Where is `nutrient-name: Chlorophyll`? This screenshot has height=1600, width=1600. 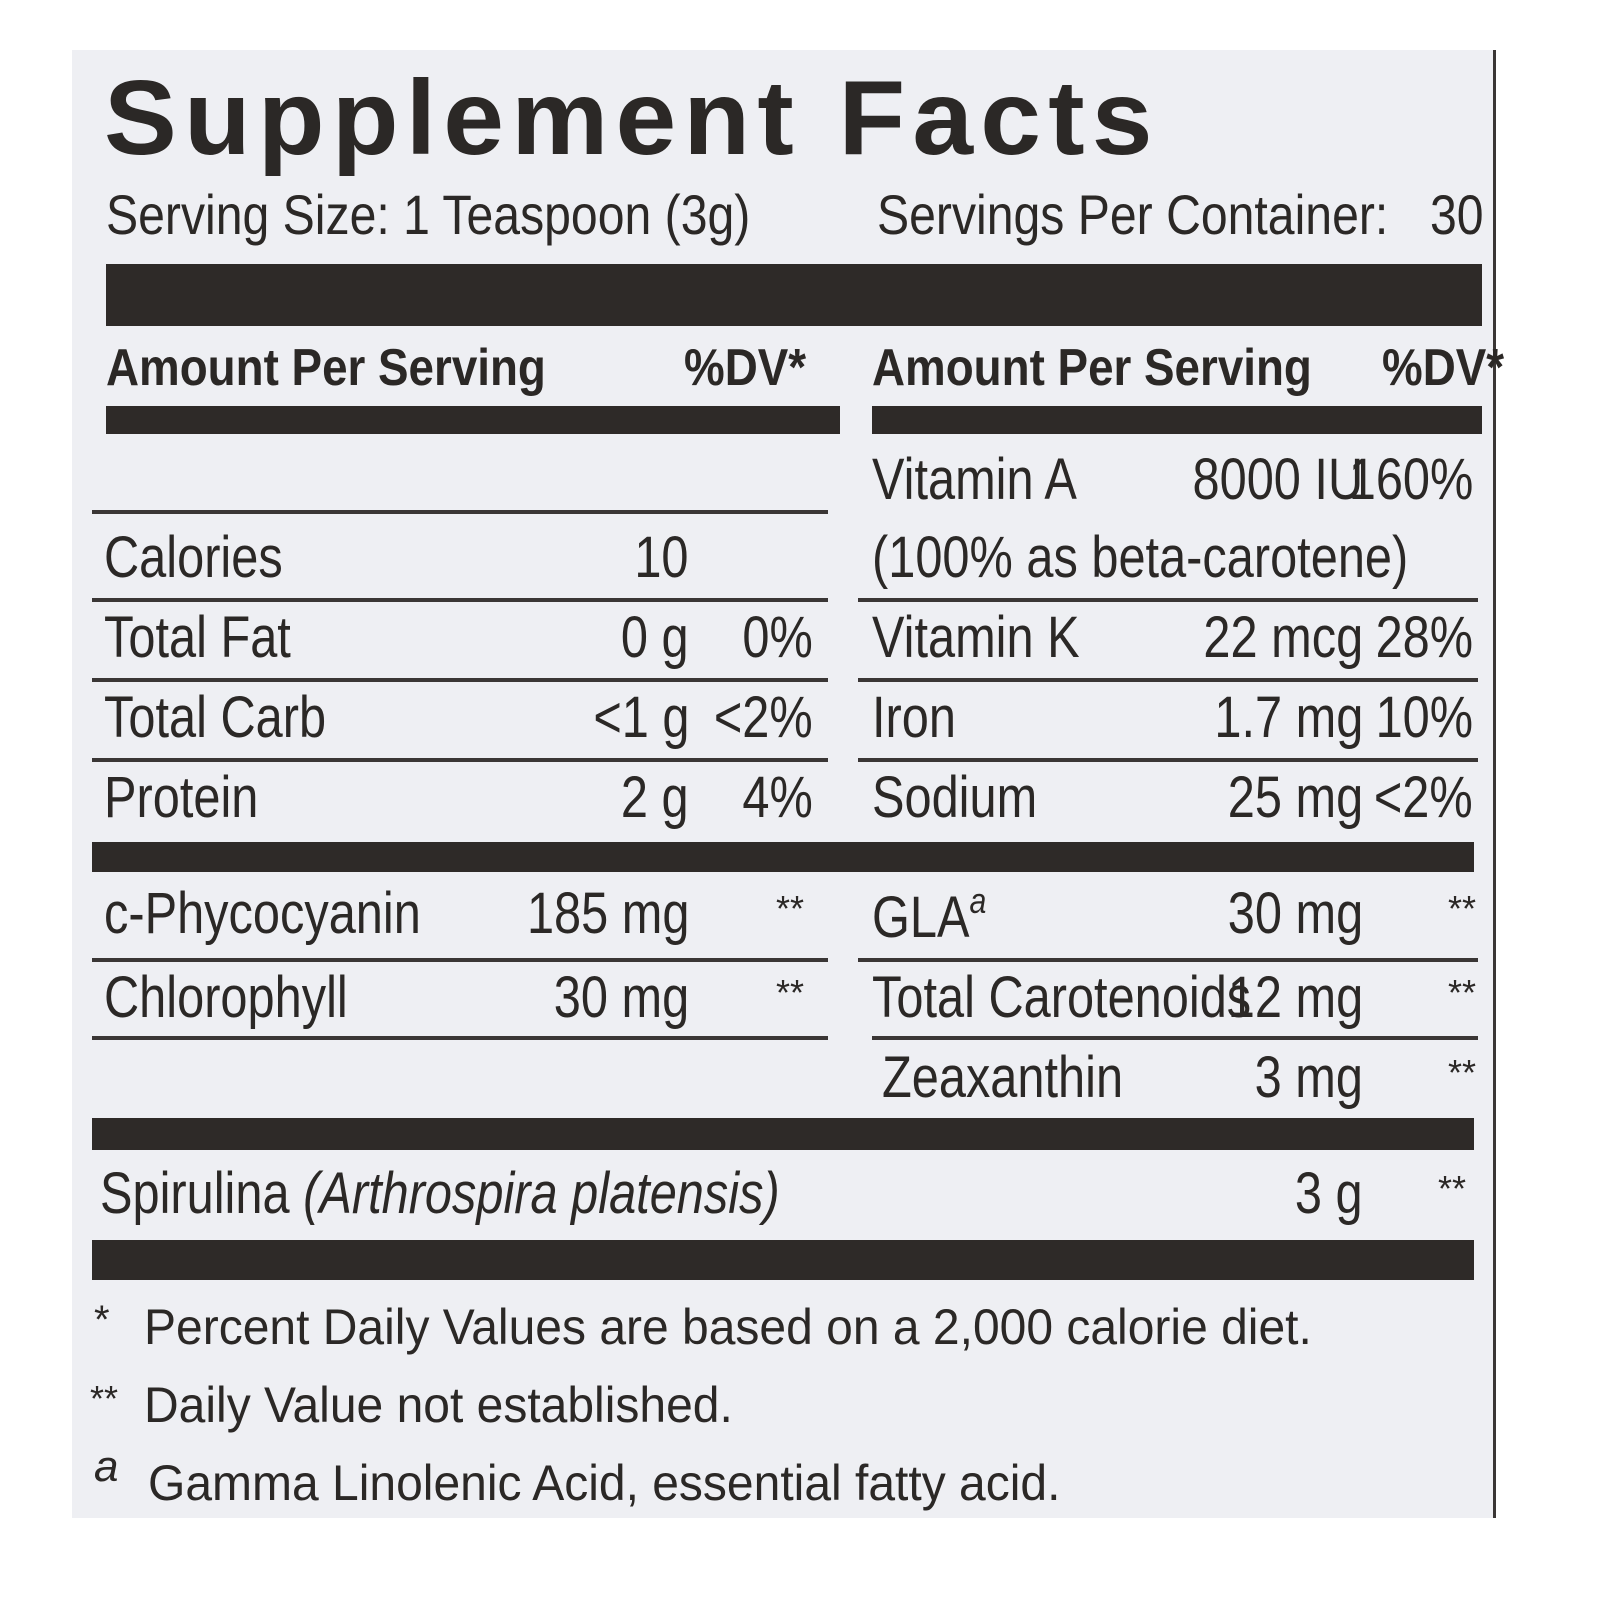 nutrient-name: Chlorophyll is located at coordinates (226, 997).